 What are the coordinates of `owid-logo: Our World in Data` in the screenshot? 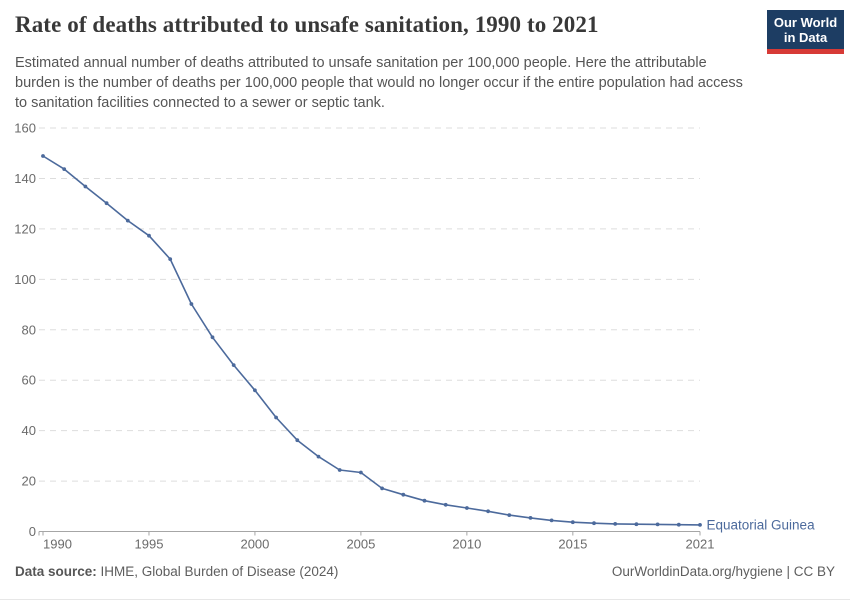 It's located at (805, 32).